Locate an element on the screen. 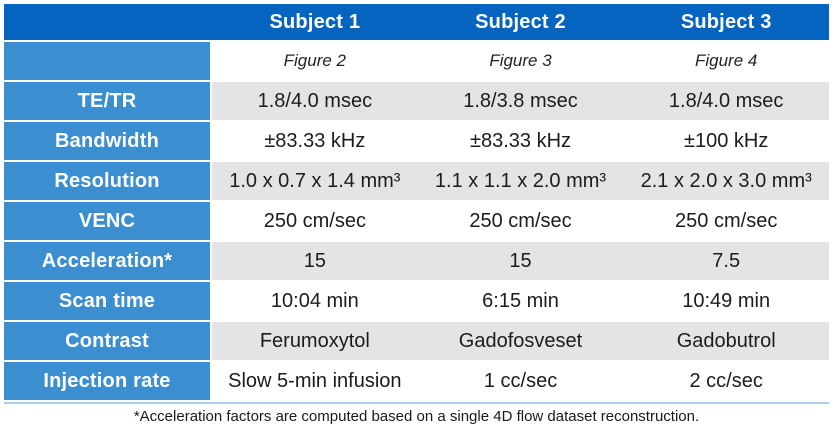 Image resolution: width=833 pixels, height=435 pixels. cell-value: 10:04 min is located at coordinates (314, 300).